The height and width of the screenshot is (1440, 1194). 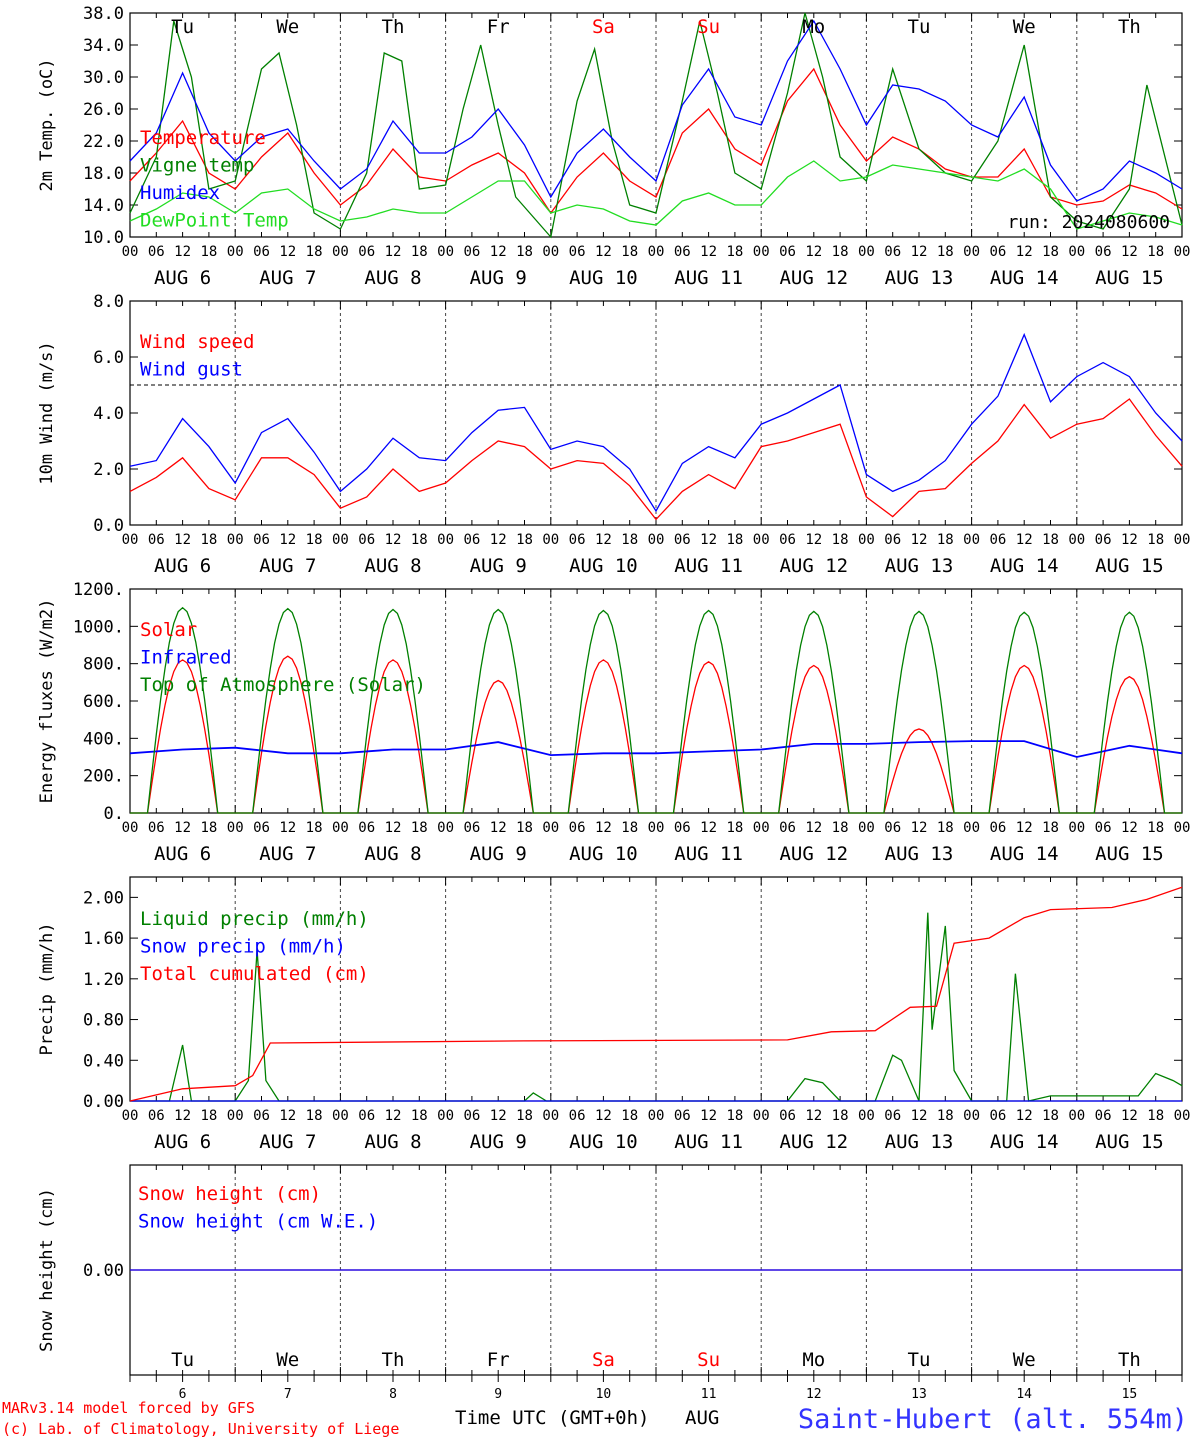 I want to click on date-label: AUG 8, so click(x=392, y=278).